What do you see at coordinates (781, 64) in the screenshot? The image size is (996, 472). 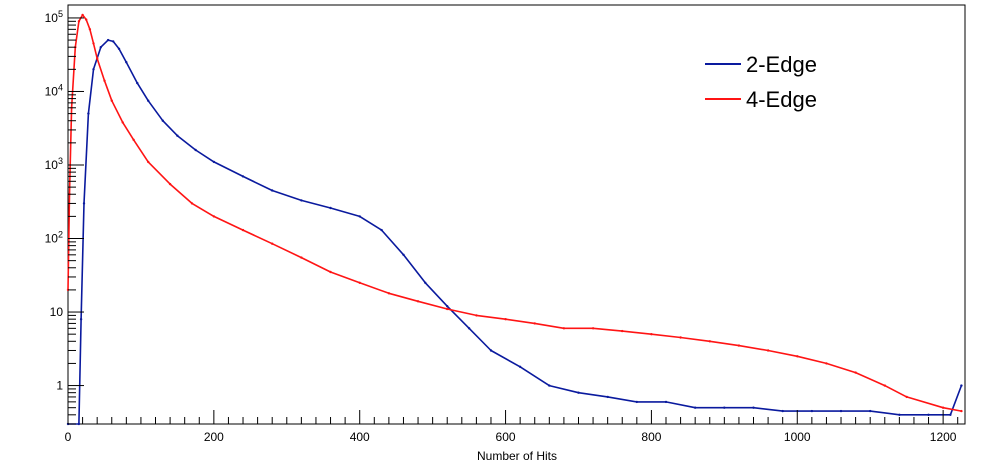 I see `legend-label-2-edge: 2-Edge` at bounding box center [781, 64].